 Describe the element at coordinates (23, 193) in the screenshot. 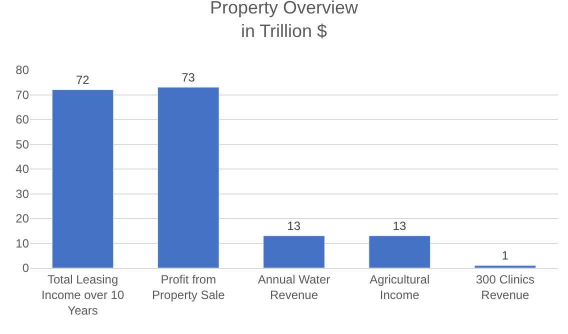

I see `y-tick-label: 30` at that location.